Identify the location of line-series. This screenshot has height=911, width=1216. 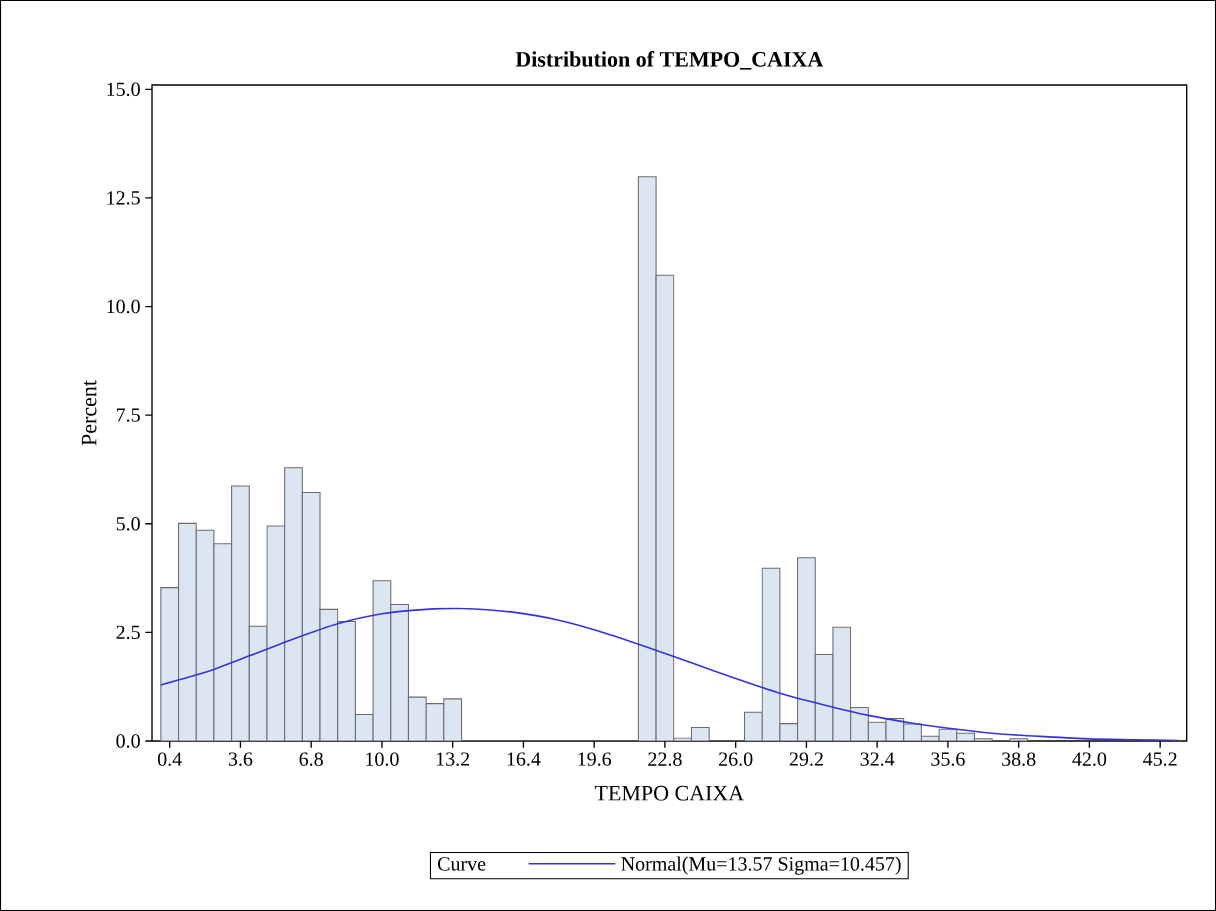
(669, 674).